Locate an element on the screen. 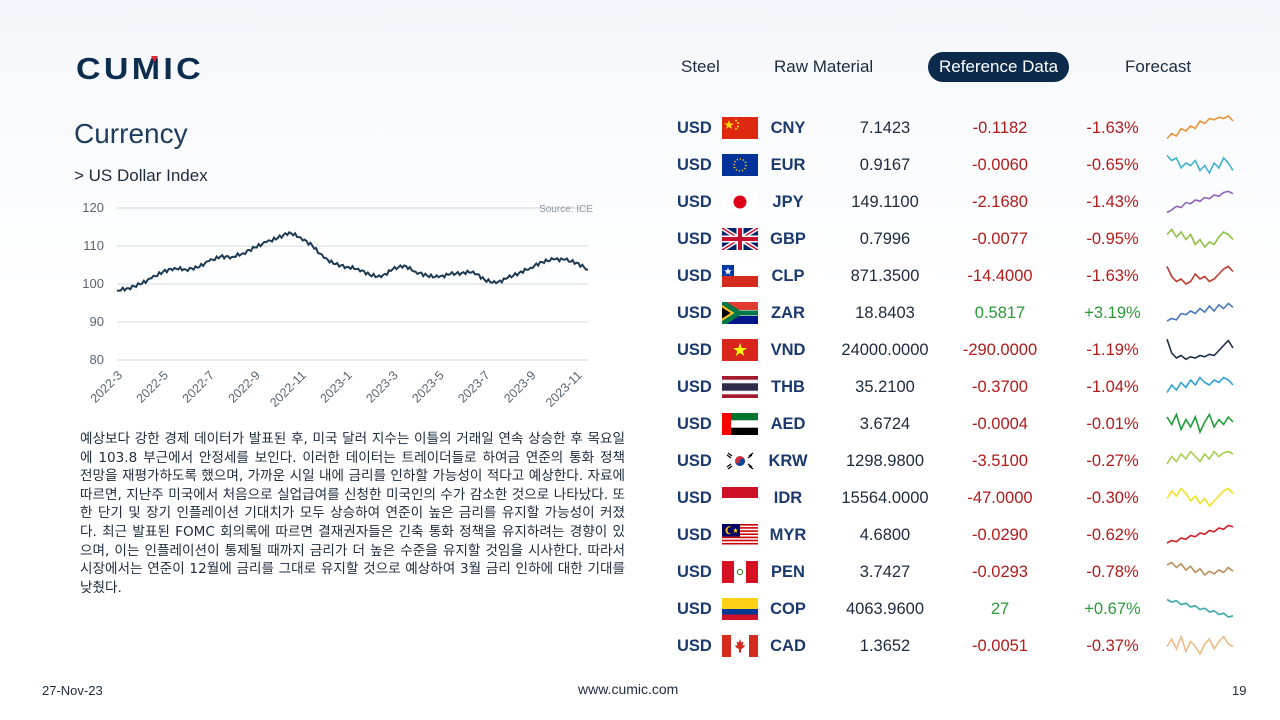 This screenshot has width=1280, height=720. chart-x-tick-label: 2023-7 is located at coordinates (473, 386).